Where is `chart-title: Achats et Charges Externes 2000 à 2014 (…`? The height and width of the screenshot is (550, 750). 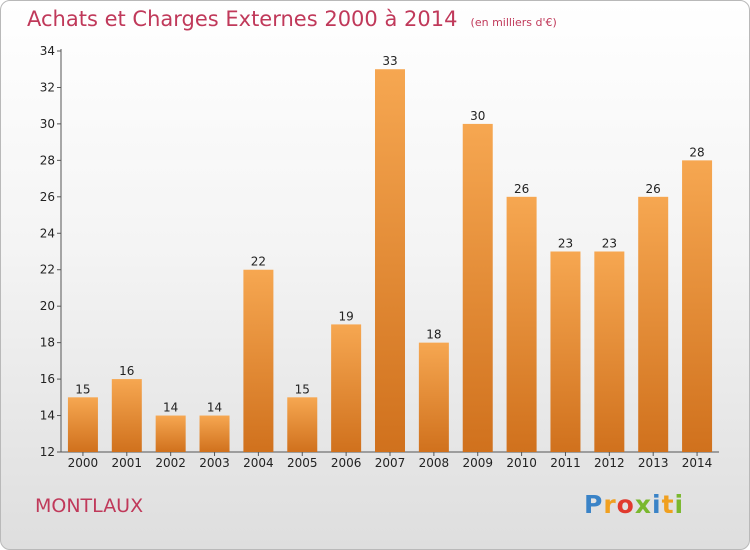 chart-title: Achats et Charges Externes 2000 à 2014 (… is located at coordinates (292, 19).